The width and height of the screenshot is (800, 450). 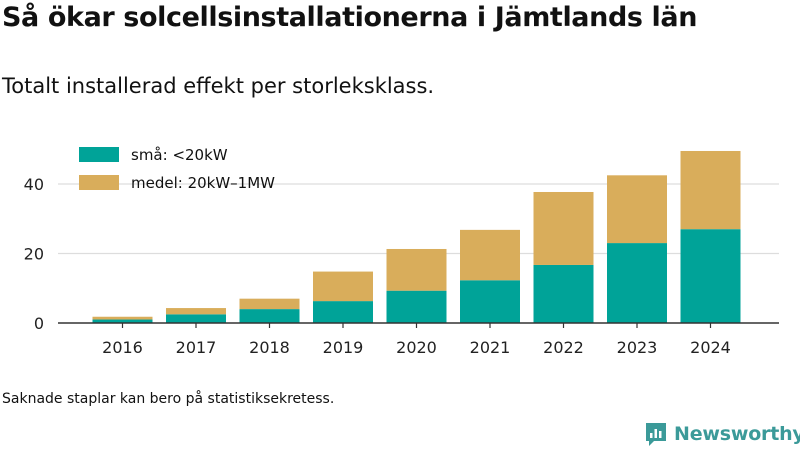 What do you see at coordinates (416, 306) in the screenshot?
I see `bar-small-2020` at bounding box center [416, 306].